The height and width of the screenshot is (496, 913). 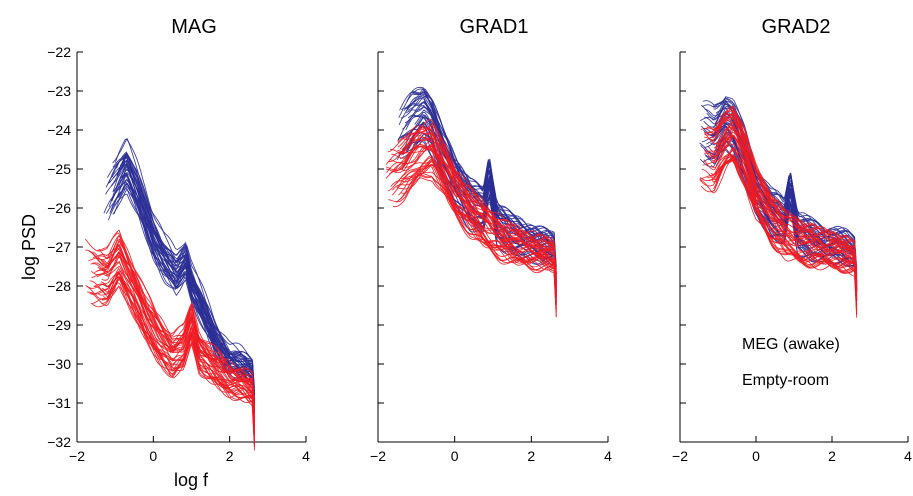 I want to click on y-tick-label: −30, so click(x=59, y=364).